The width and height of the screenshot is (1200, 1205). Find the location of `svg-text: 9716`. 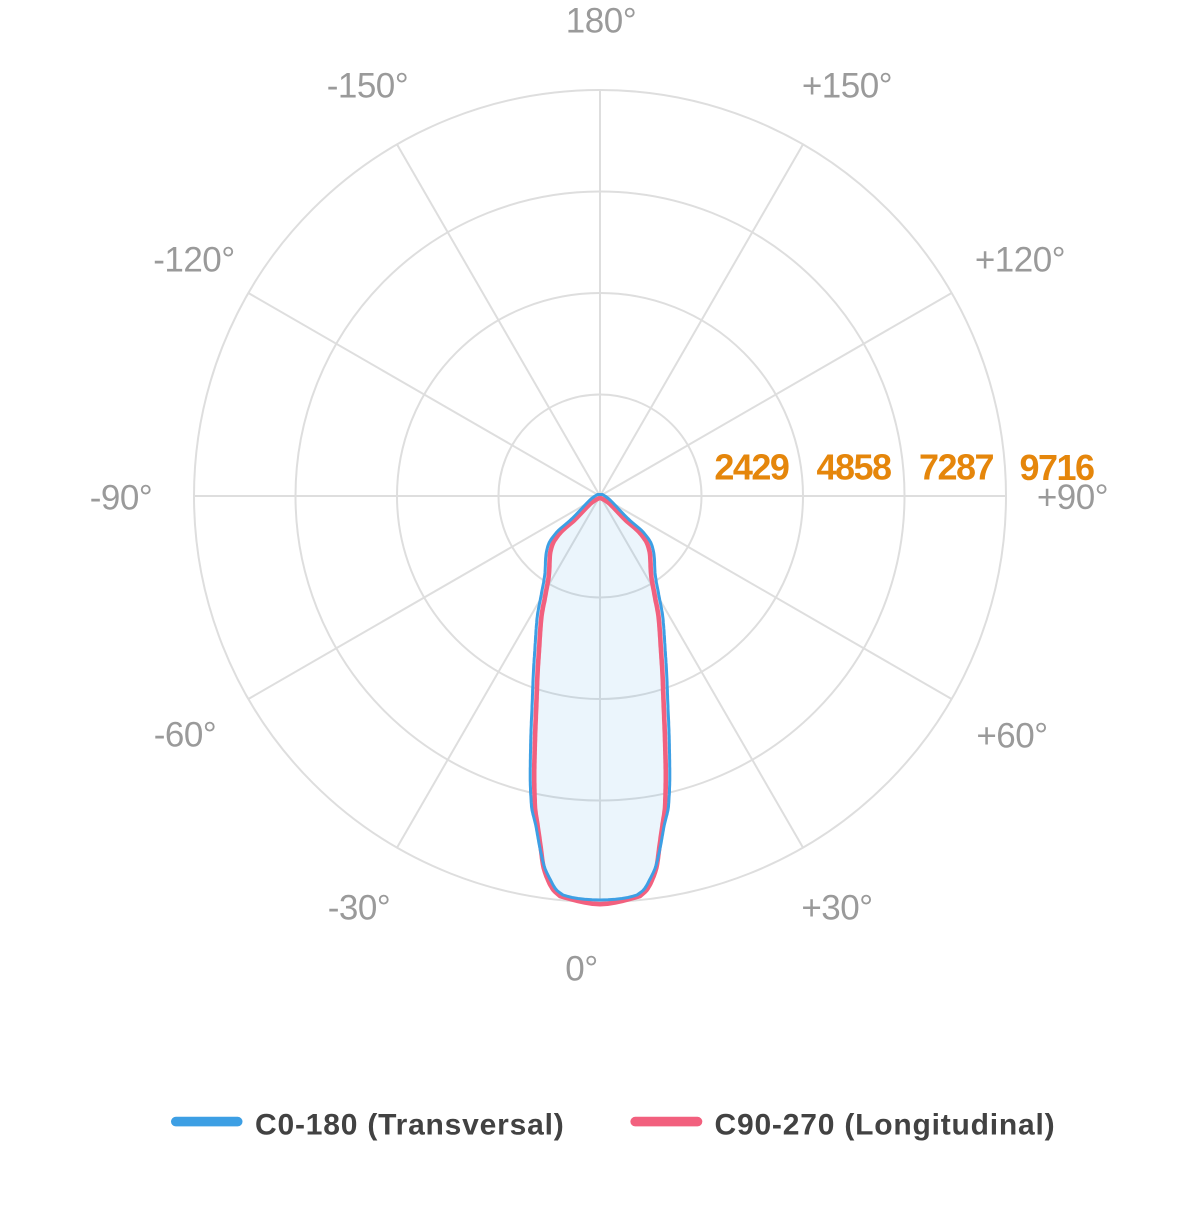

svg-text: 9716 is located at coordinates (1056, 467).